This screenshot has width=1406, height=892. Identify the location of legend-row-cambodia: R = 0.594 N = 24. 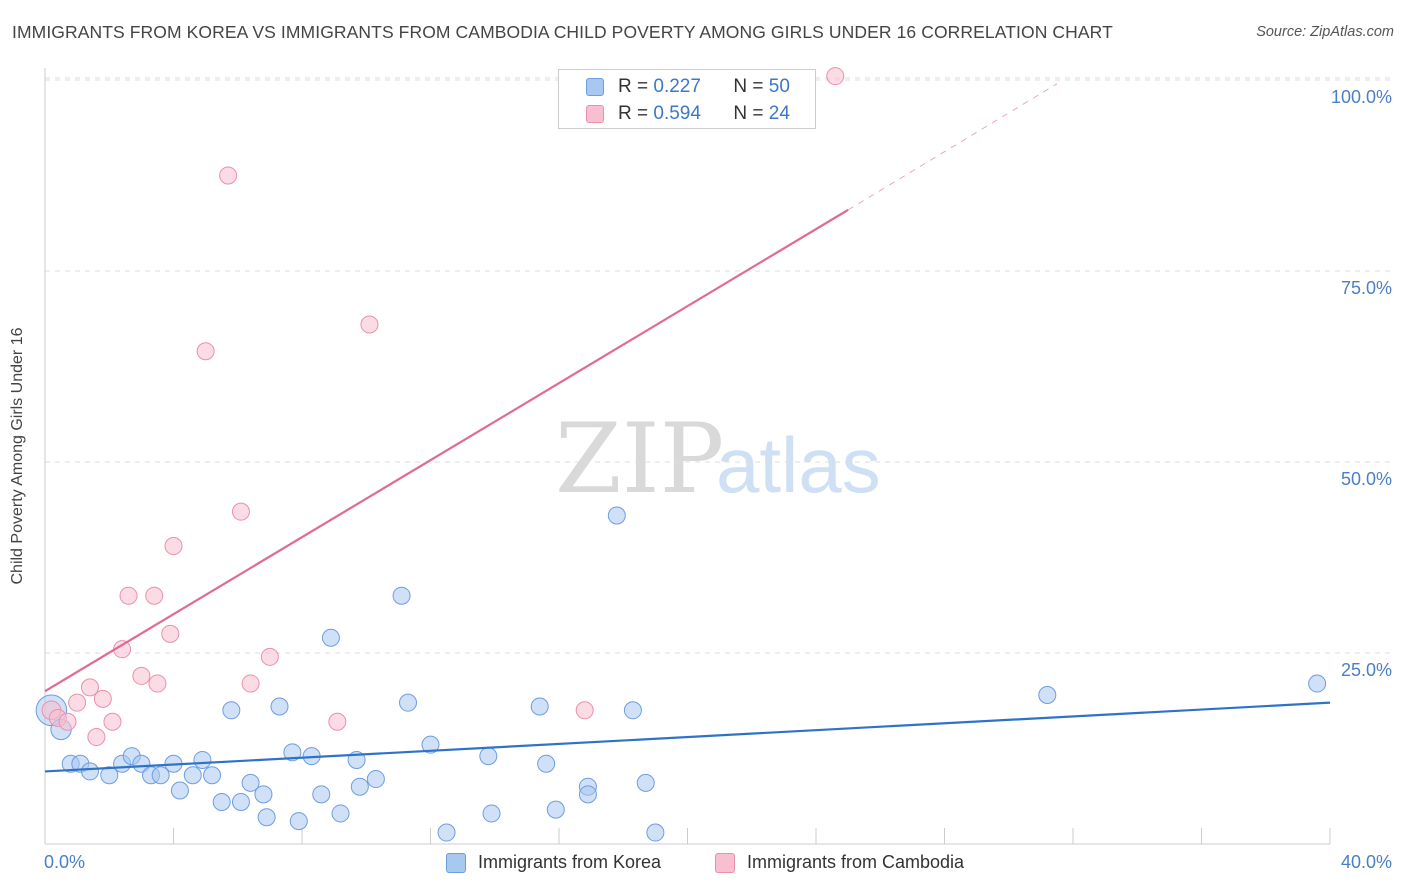
(688, 114).